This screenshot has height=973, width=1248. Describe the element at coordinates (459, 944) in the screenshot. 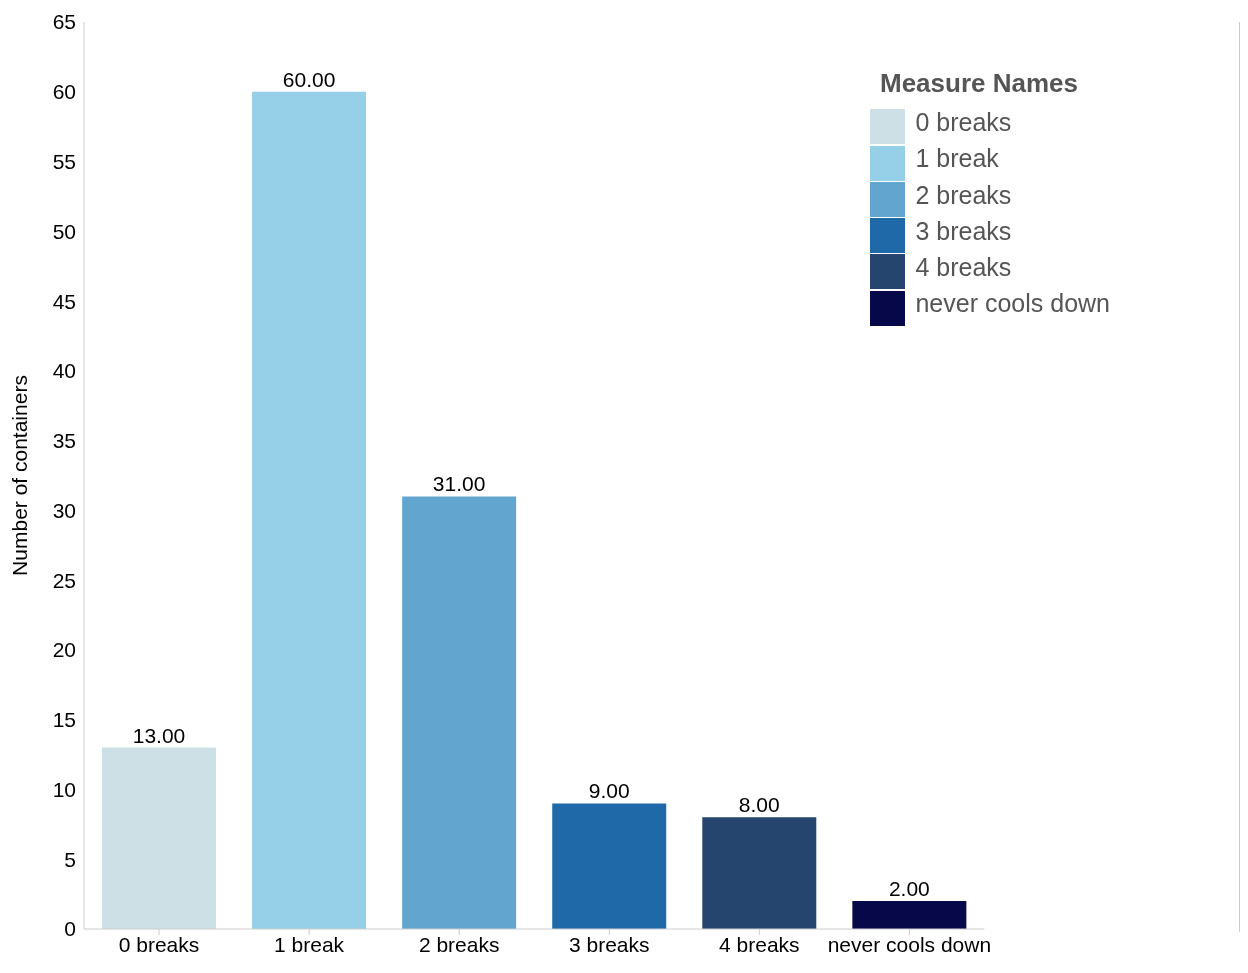

I see `x-tick-label: 2 breaks` at that location.